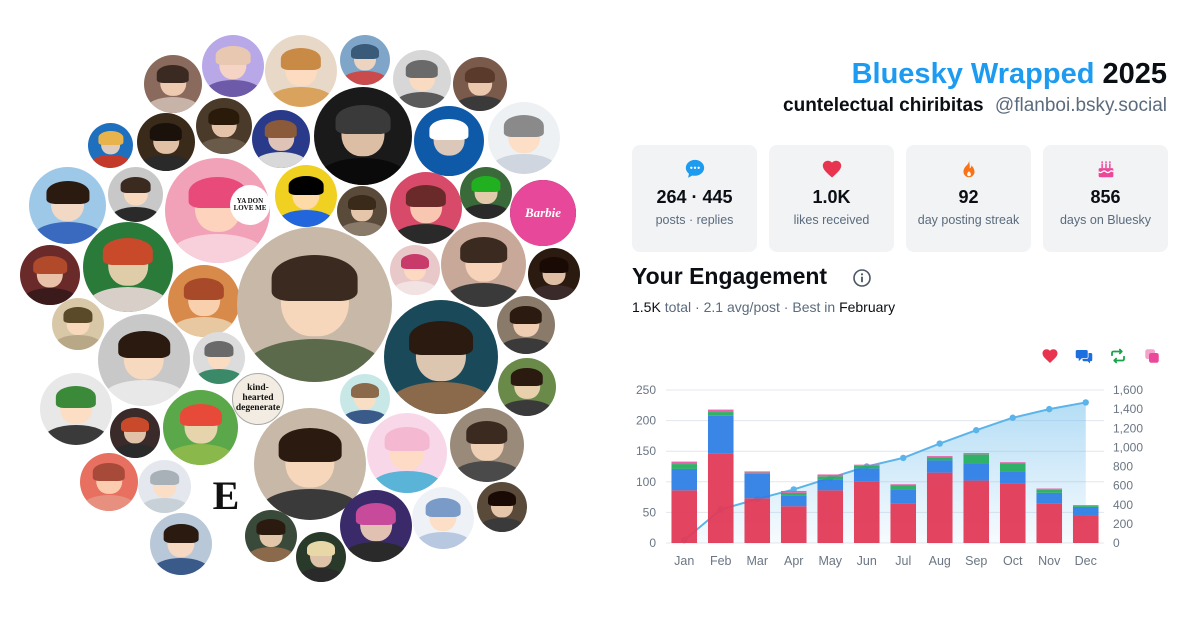  I want to click on info-icon, so click(862, 278).